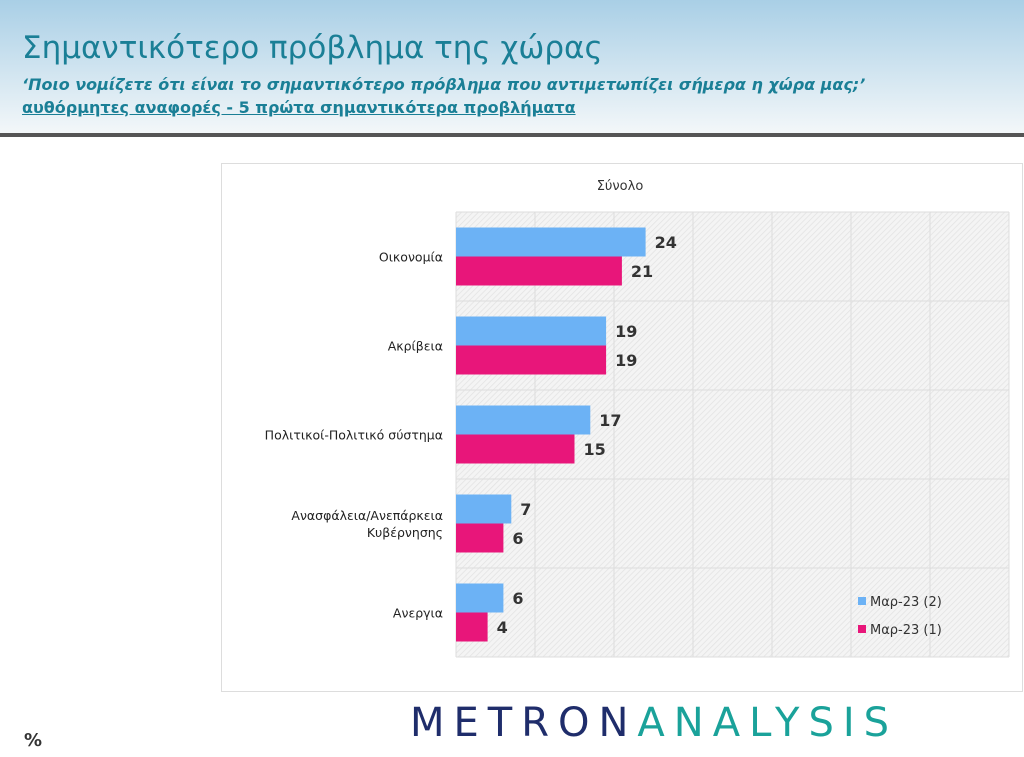 This screenshot has height=757, width=1024. I want to click on data-label: 4, so click(502, 627).